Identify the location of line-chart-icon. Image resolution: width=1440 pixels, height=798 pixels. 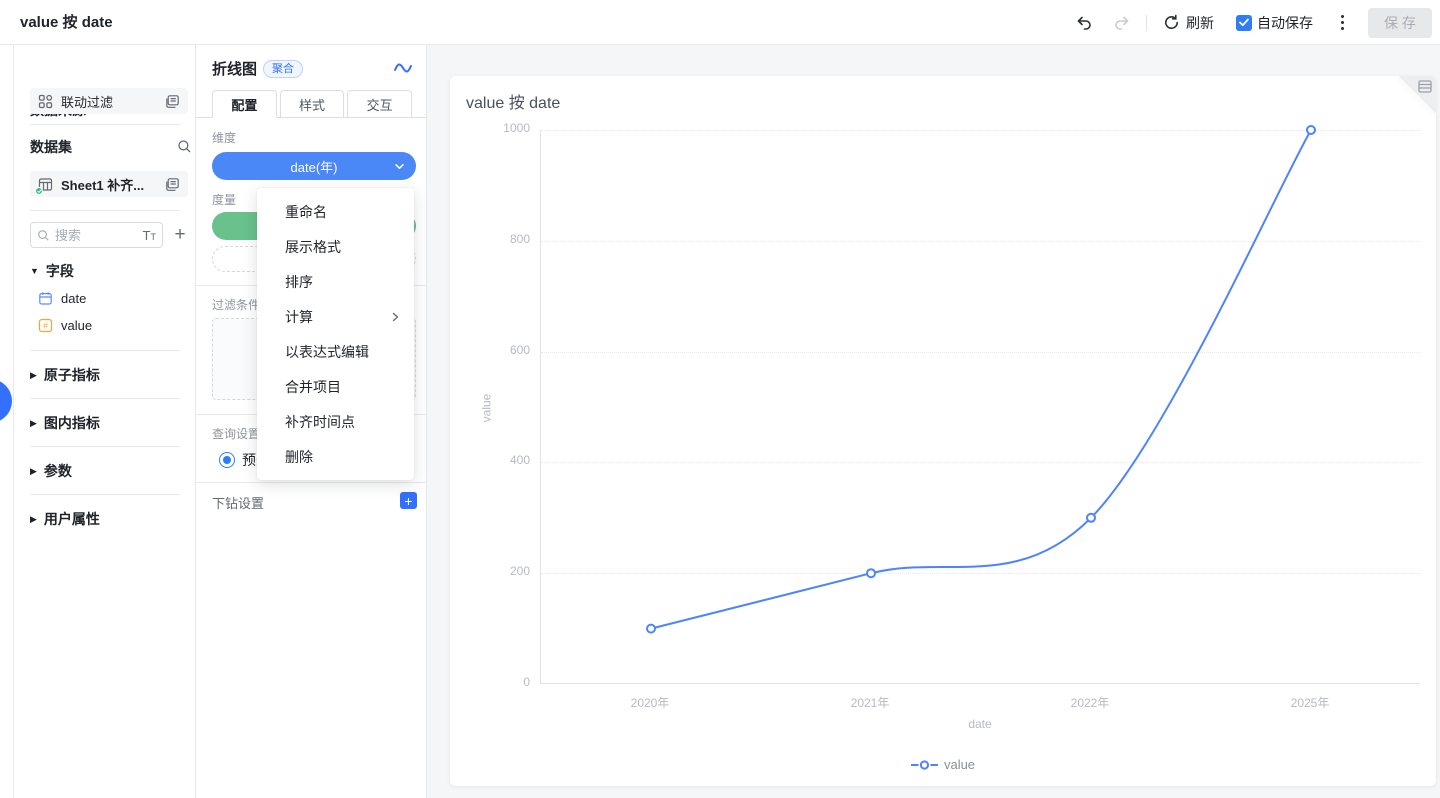
(403, 68).